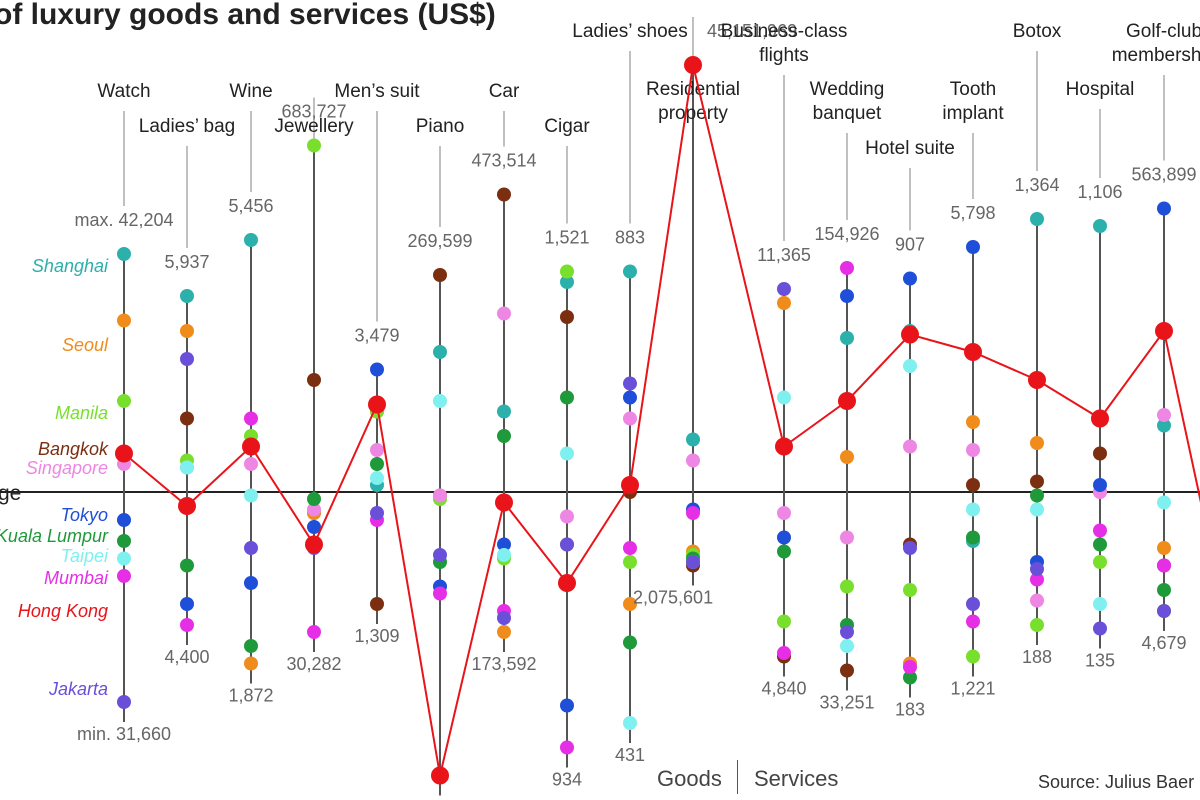 This screenshot has height=800, width=1200. What do you see at coordinates (1037, 495) in the screenshot?
I see `data-point-botox-kuala-lumpur` at bounding box center [1037, 495].